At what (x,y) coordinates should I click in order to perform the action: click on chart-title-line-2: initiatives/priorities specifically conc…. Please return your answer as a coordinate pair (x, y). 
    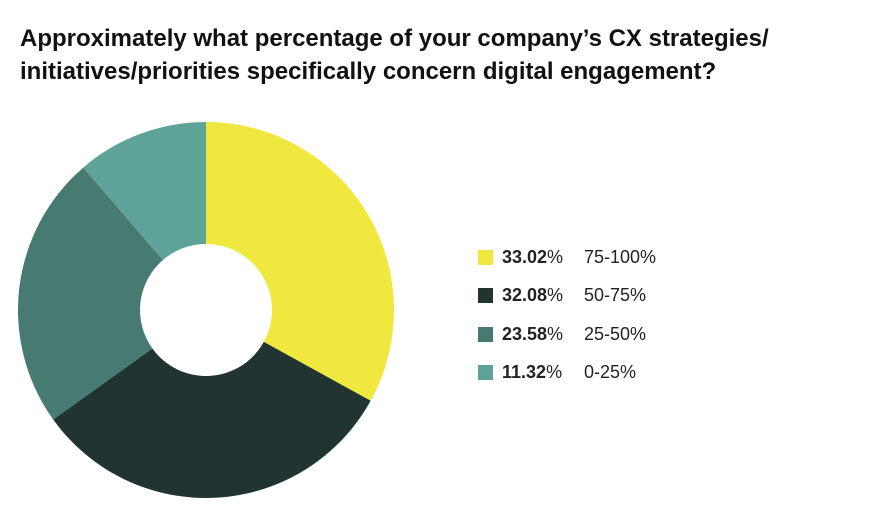
    Looking at the image, I should click on (368, 71).